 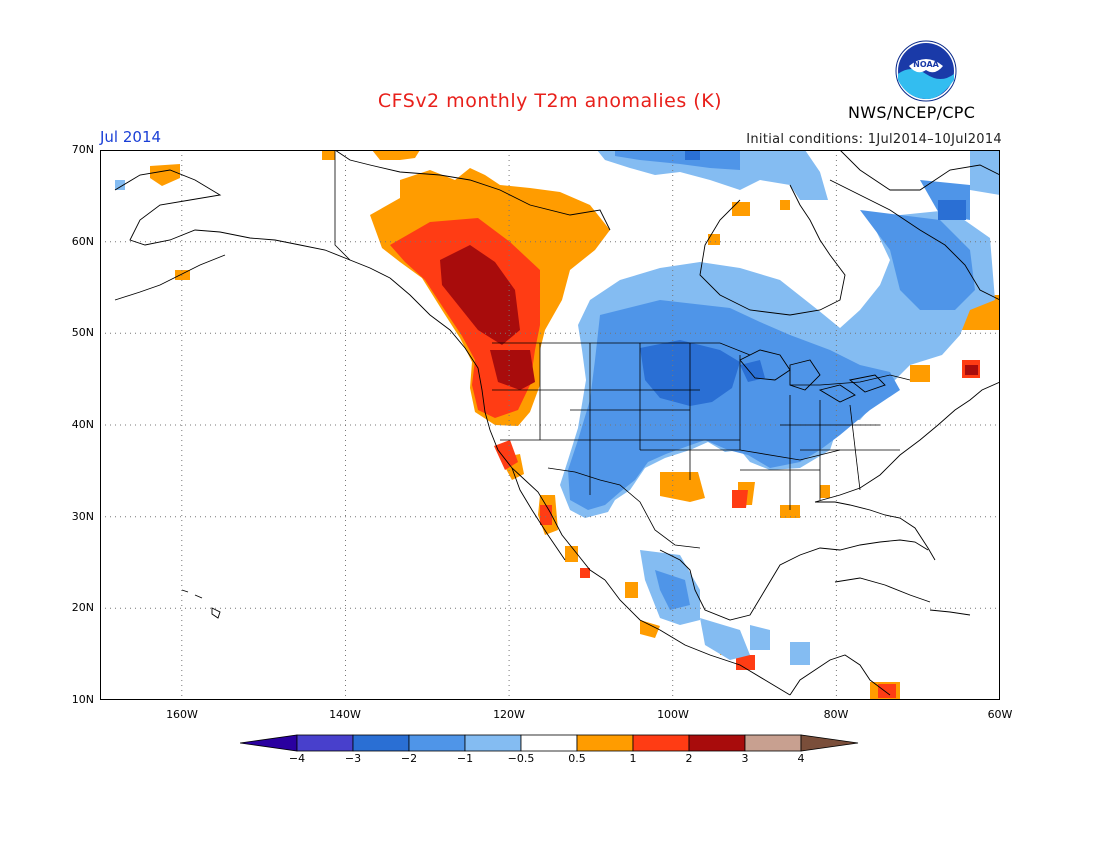 What do you see at coordinates (509, 714) in the screenshot?
I see `lon-label-120w: 120W` at bounding box center [509, 714].